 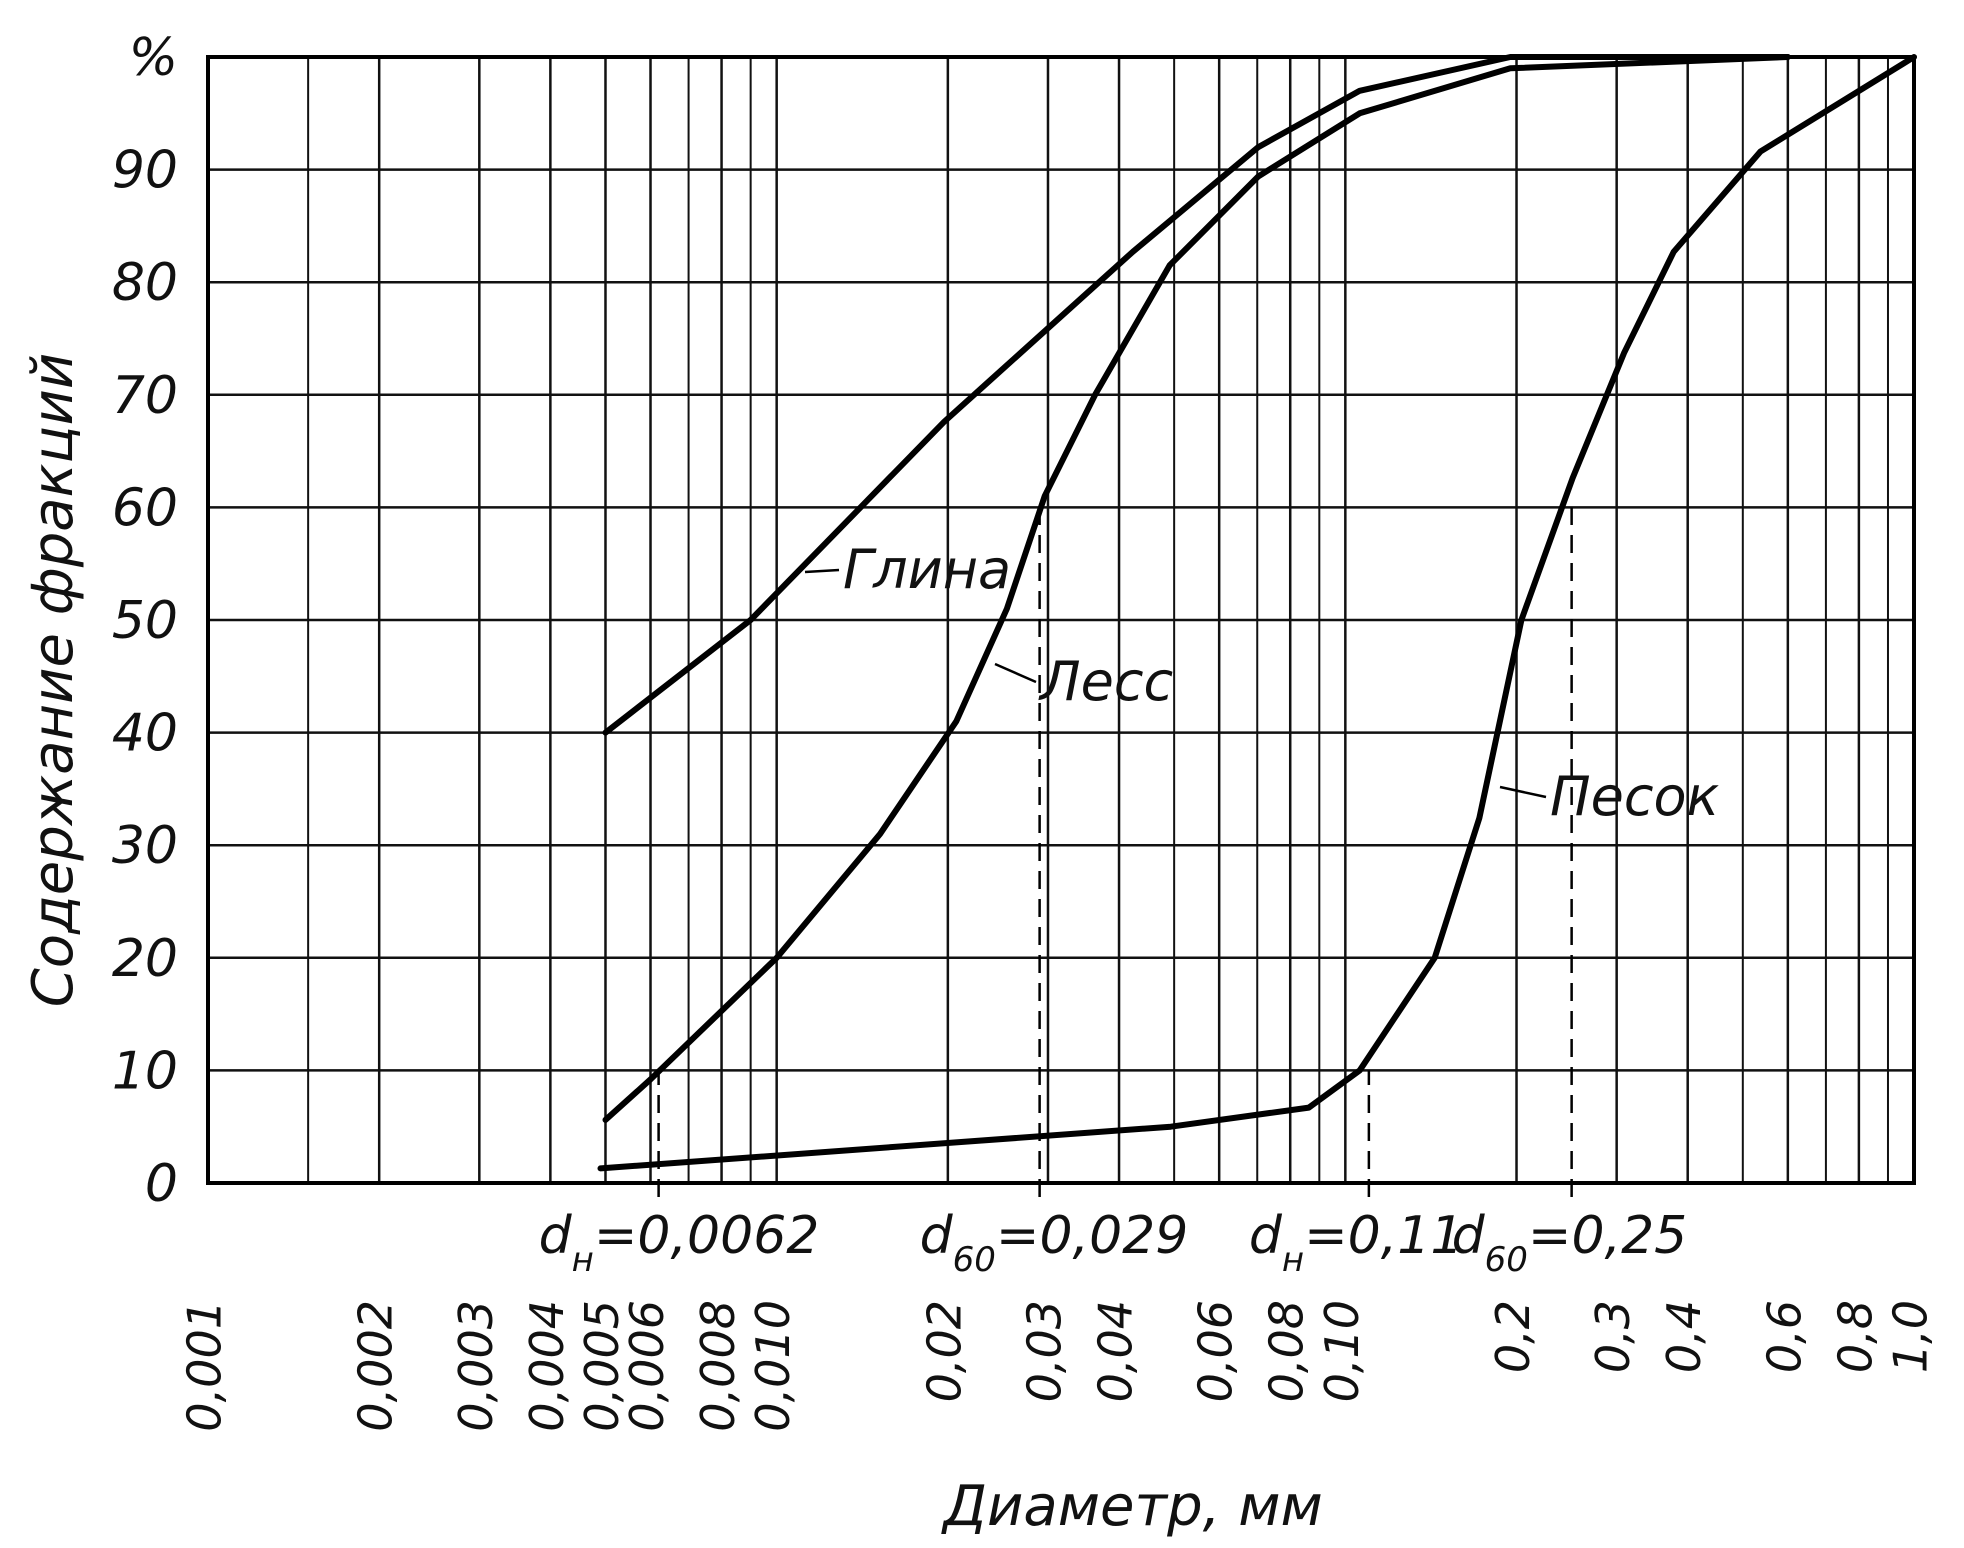 I want to click on x-tick-label: 0,10, so click(x=1342, y=1351).